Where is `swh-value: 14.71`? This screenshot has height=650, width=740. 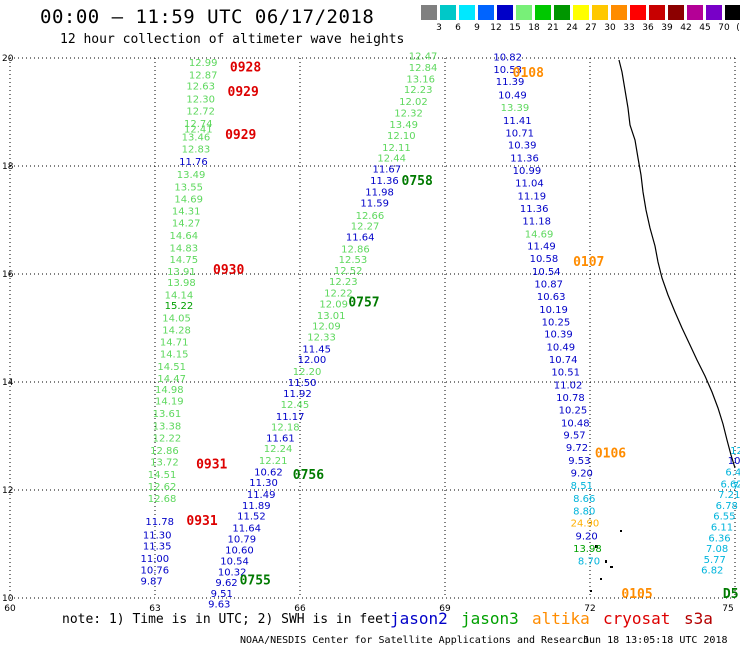
swh-value: 14.71 is located at coordinates (174, 342).